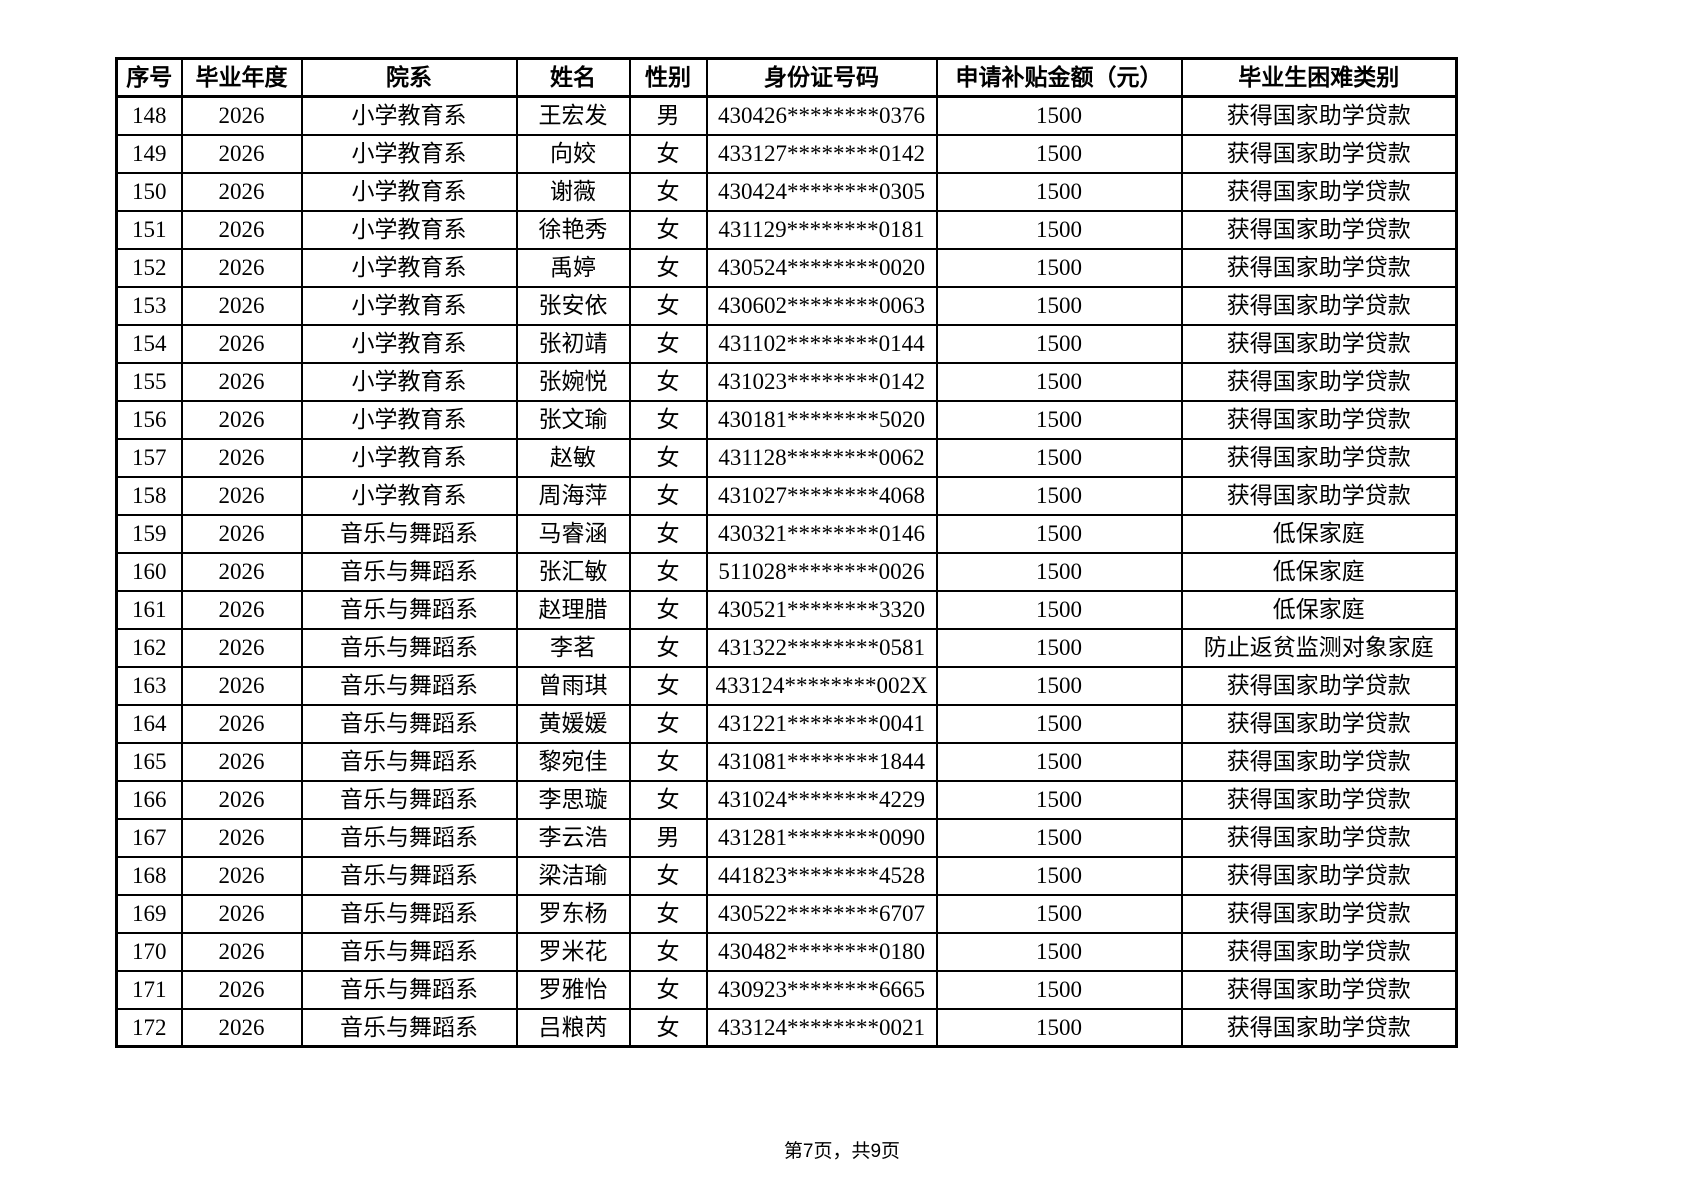  I want to click on cell-index: 158, so click(149, 495).